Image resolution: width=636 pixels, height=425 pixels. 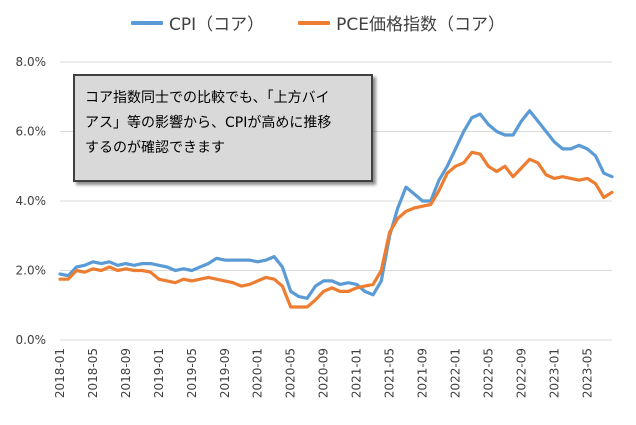 What do you see at coordinates (488, 373) in the screenshot?
I see `x-tick-label: 2022-05` at bounding box center [488, 373].